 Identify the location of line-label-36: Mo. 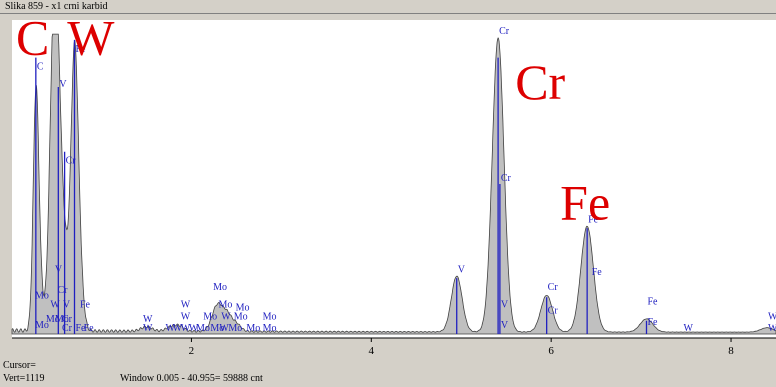
(253, 328).